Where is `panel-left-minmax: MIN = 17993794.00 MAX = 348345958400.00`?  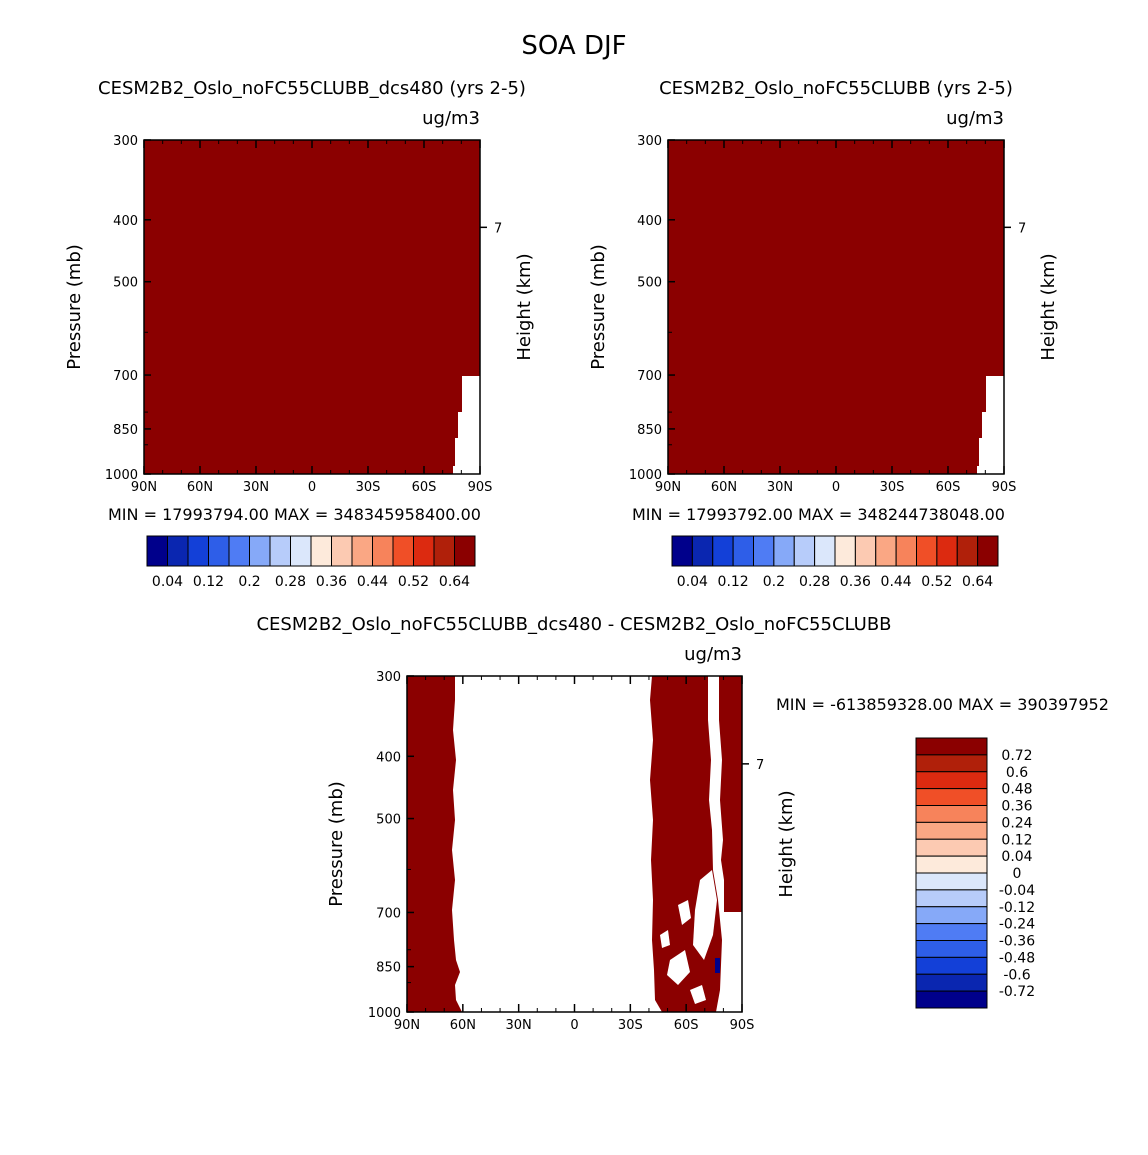
panel-left-minmax: MIN = 17993794.00 MAX = 348345958400.00 is located at coordinates (294, 514).